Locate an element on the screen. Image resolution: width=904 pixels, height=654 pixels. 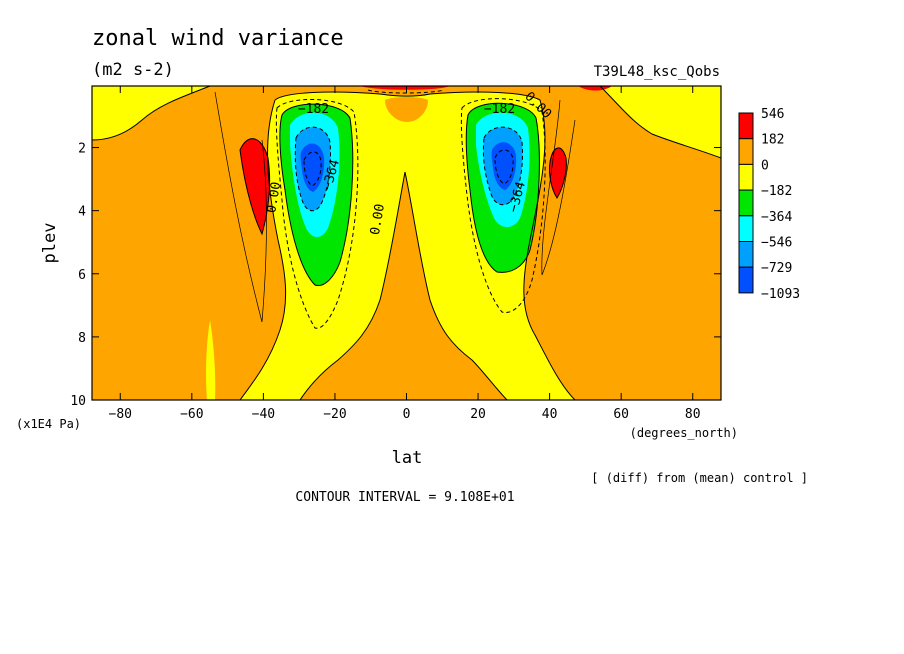
dashed-contours is located at coordinates (410, 209).